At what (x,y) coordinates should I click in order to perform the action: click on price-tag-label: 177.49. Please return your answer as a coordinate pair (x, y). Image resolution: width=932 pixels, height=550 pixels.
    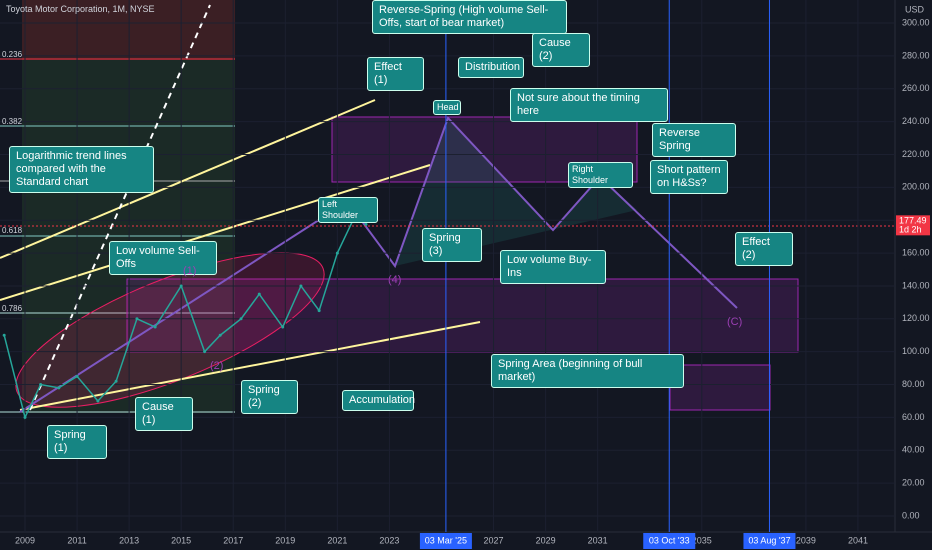
    Looking at the image, I should click on (913, 221).